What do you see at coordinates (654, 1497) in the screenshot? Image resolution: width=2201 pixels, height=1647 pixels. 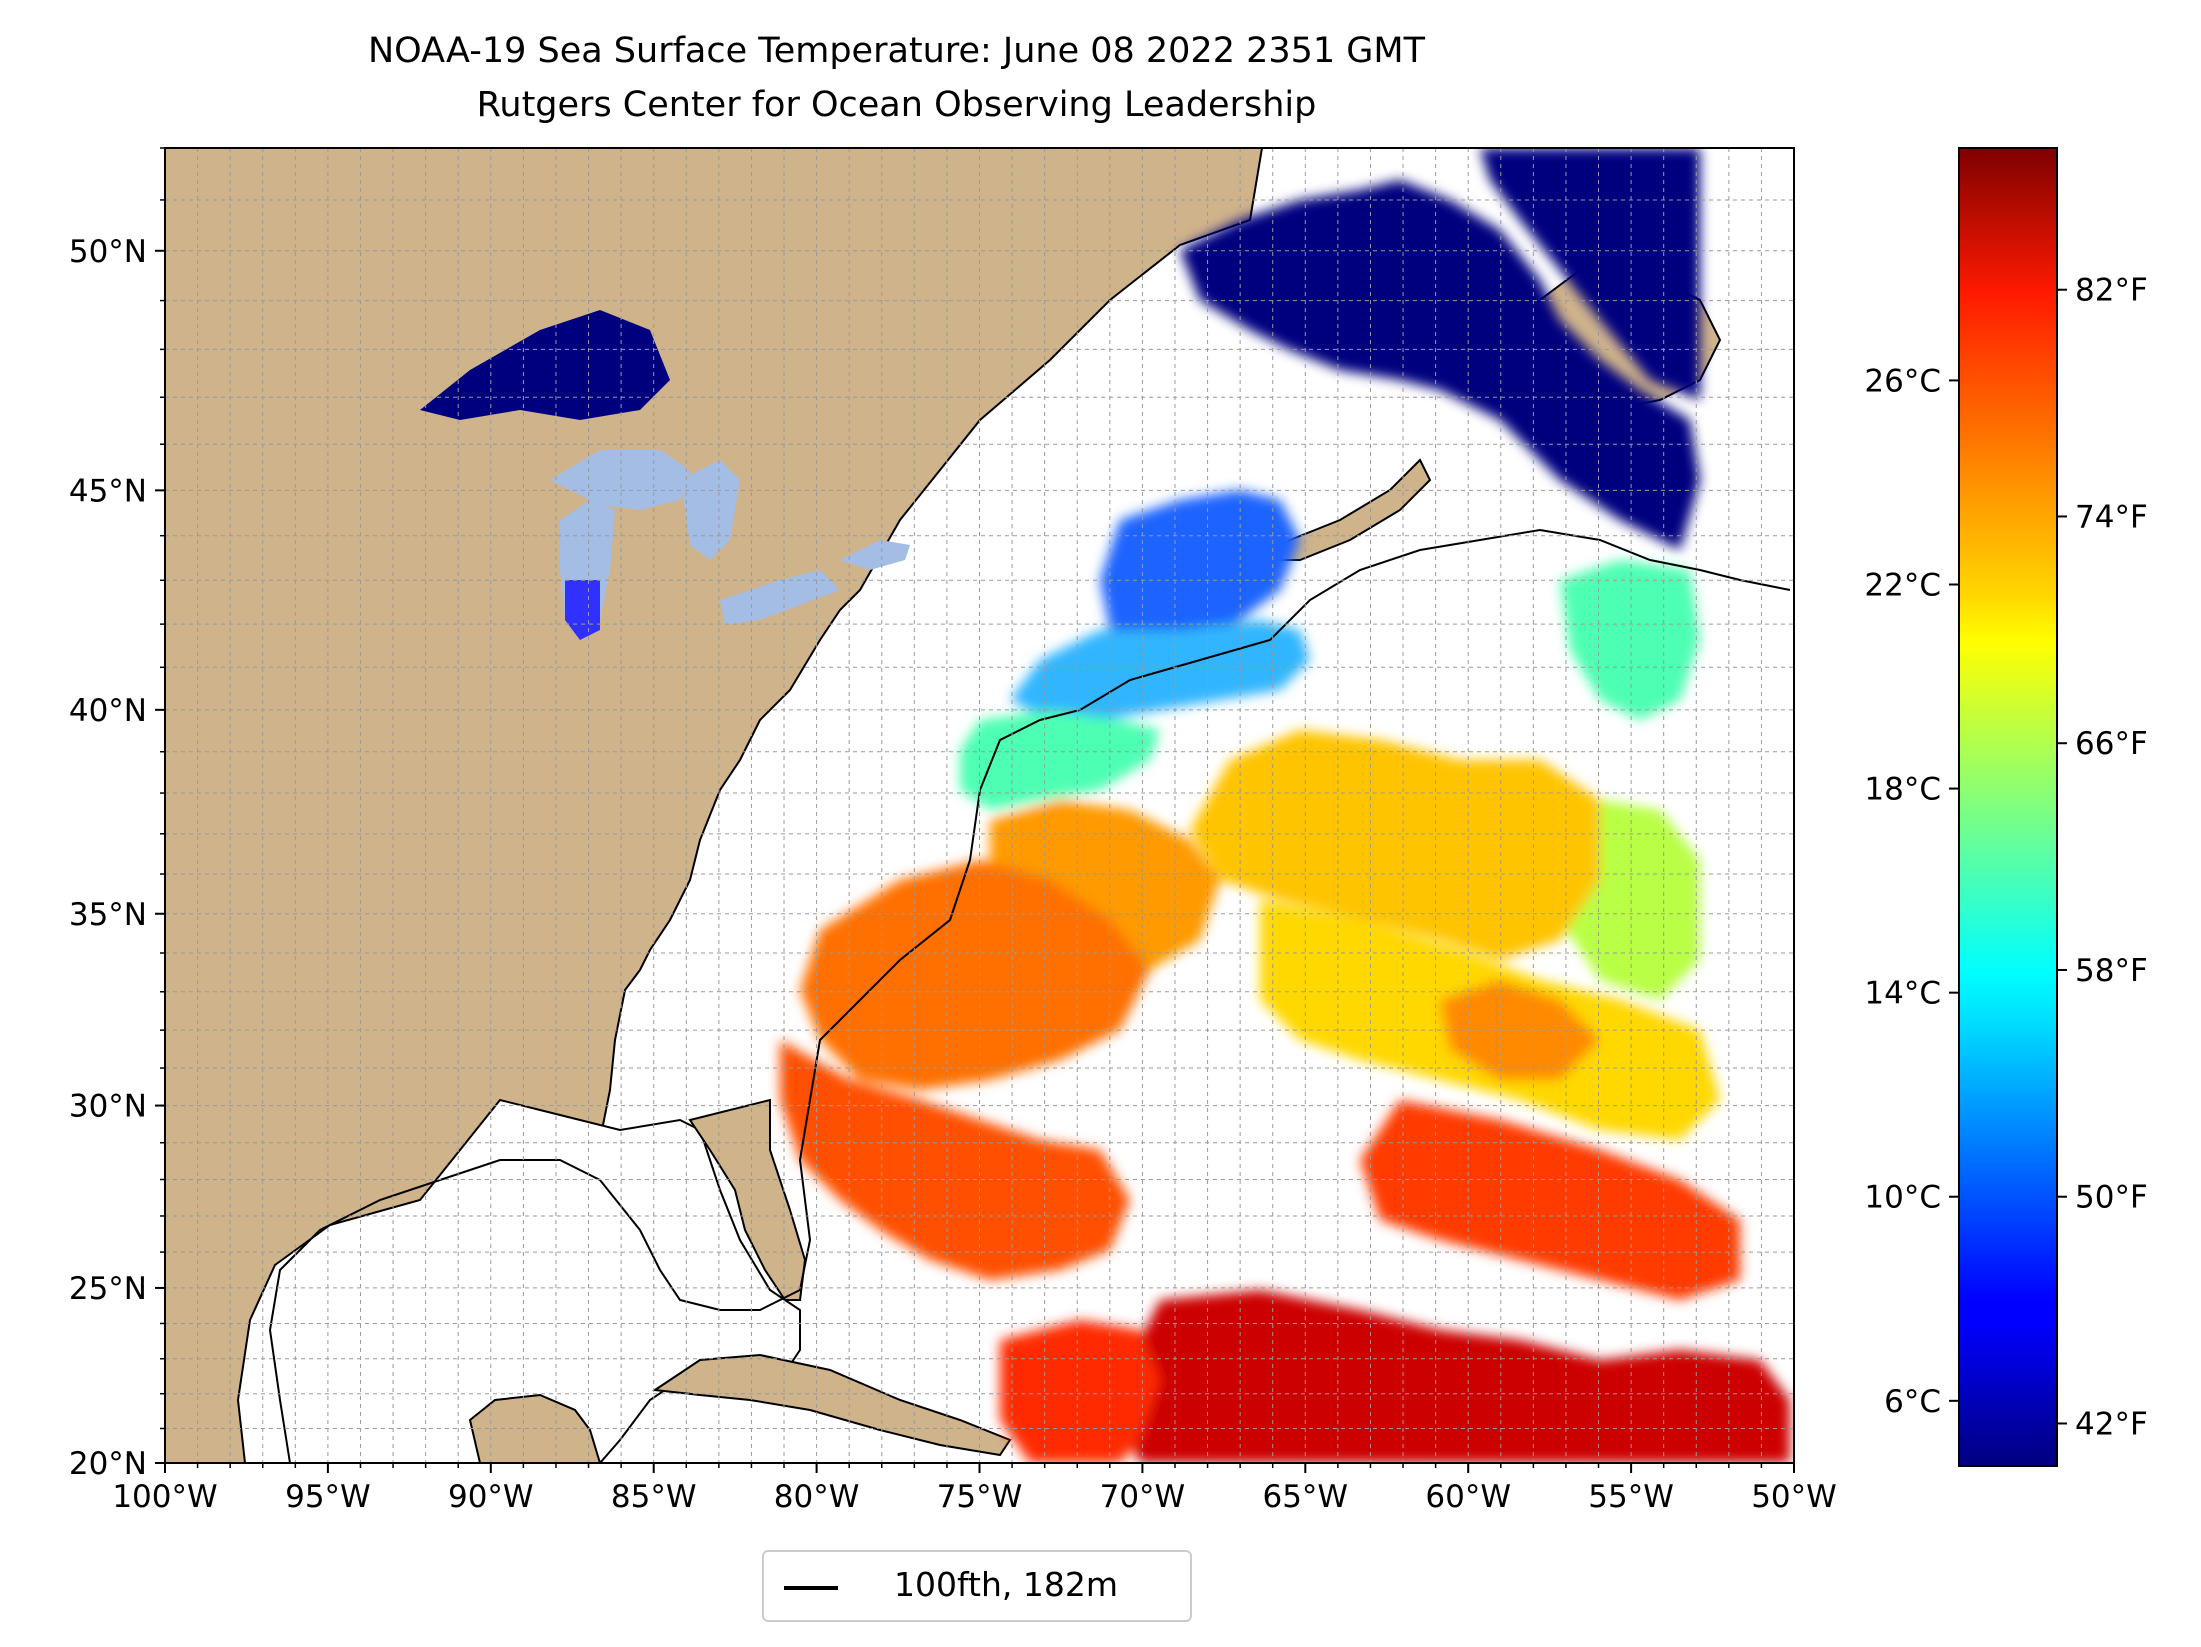 I see `lon-tick-label: 85°W` at bounding box center [654, 1497].